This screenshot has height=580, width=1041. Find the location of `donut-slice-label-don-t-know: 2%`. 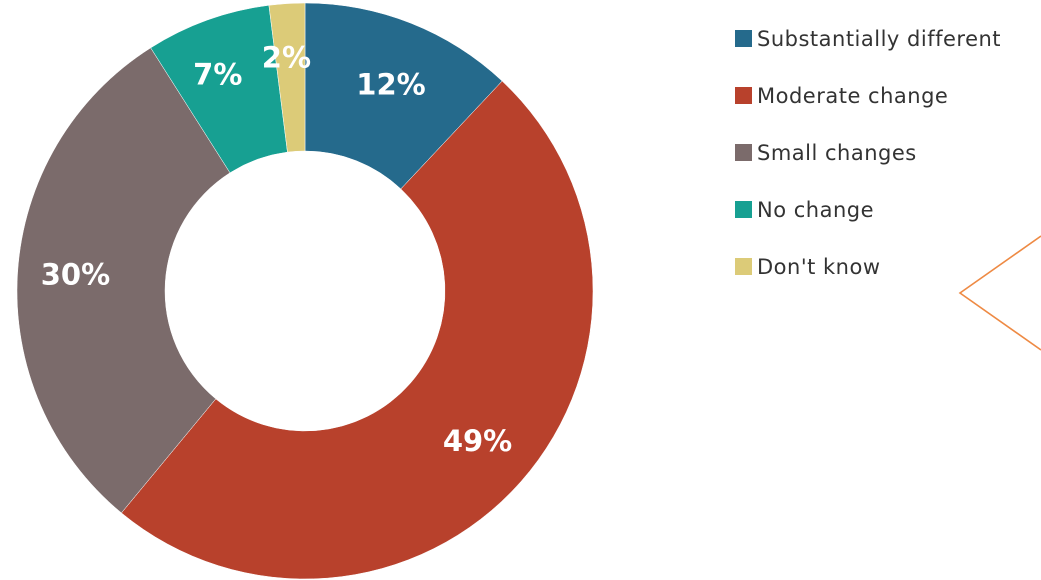

donut-slice-label-don-t-know: 2% is located at coordinates (286, 57).